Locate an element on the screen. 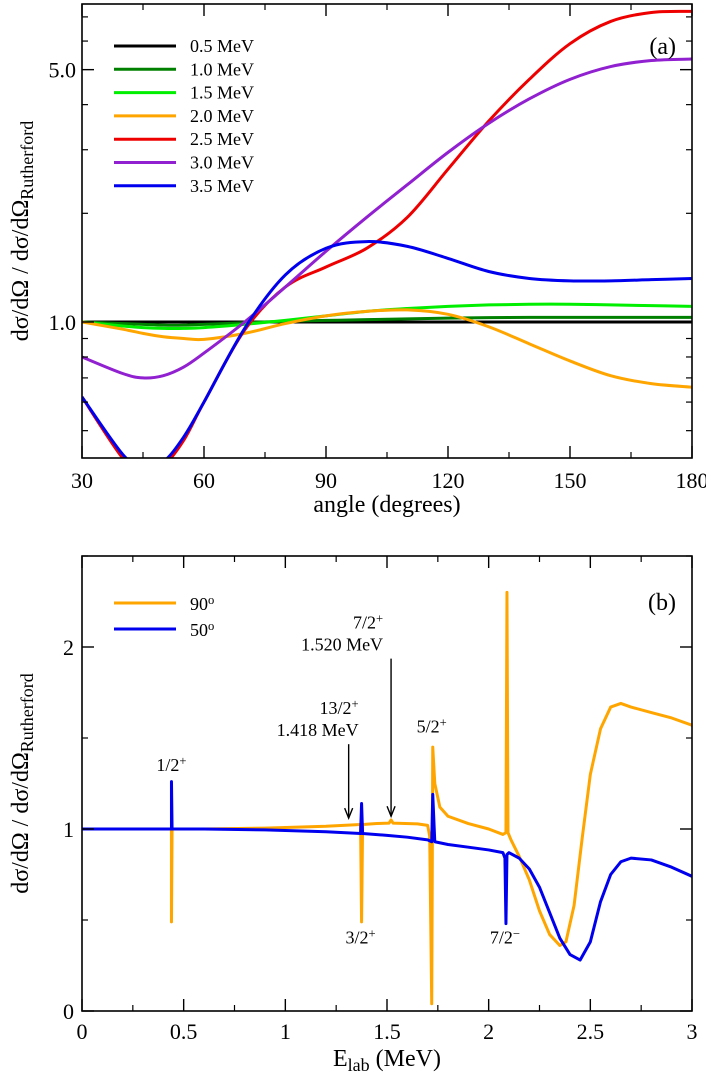 This screenshot has width=706, height=1079. x-tick-label-a-0: 30 is located at coordinates (82, 480).